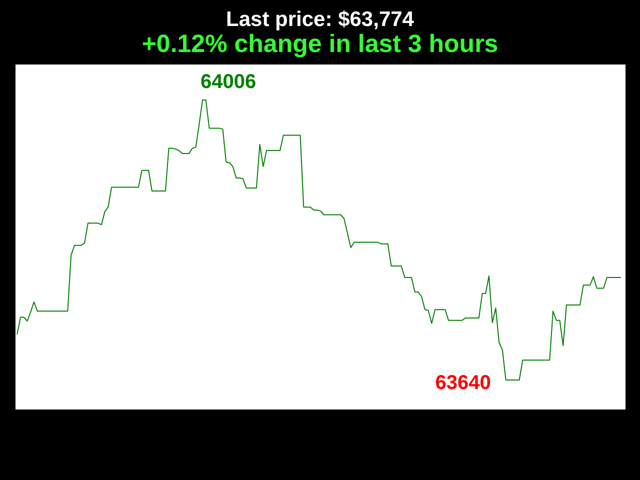 The height and width of the screenshot is (480, 640). Describe the element at coordinates (463, 383) in the screenshot. I see `data-label: 63640` at that location.